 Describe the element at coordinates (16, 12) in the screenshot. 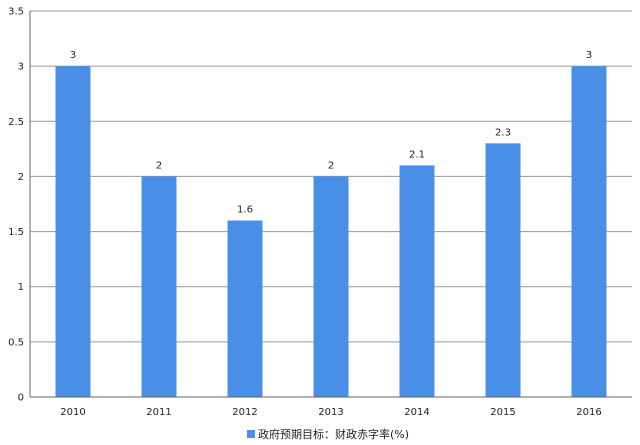

I see `y-tick-label: 3.5` at that location.